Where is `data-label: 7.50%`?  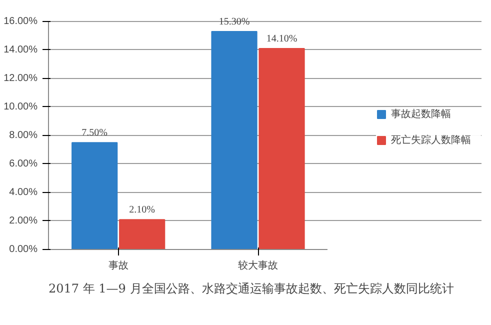 data-label: 7.50% is located at coordinates (95, 133).